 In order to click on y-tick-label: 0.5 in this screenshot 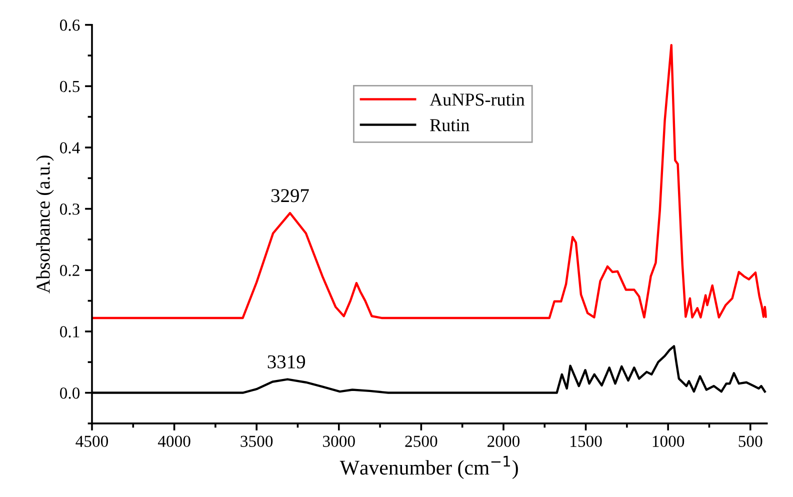, I will do `click(70, 86)`.